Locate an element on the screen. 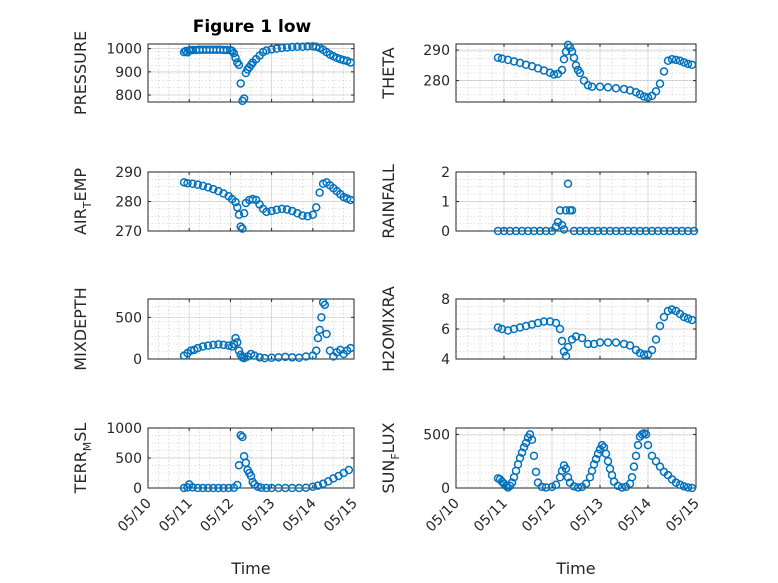  x-tick-label: 05/15 is located at coordinates (683, 516).